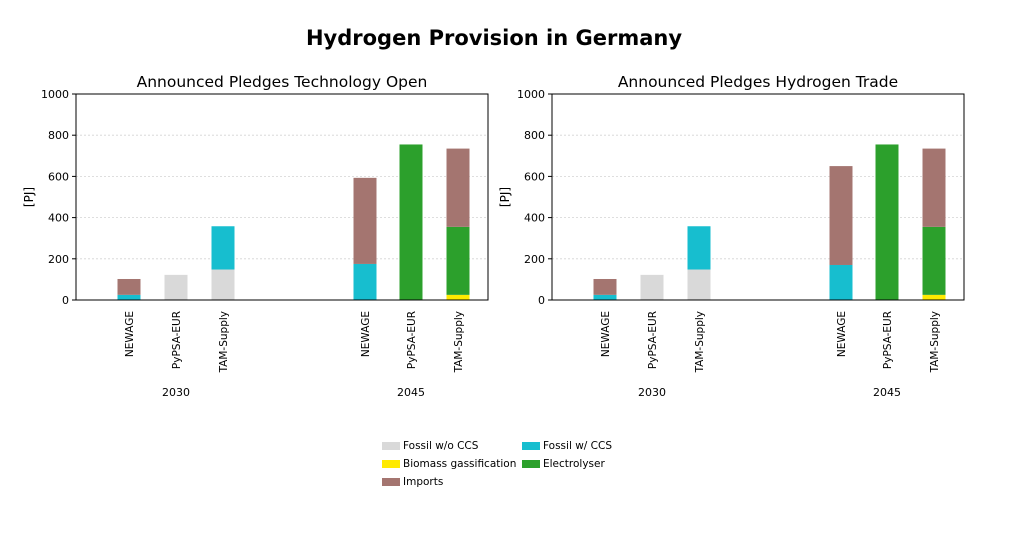  What do you see at coordinates (441, 446) in the screenshot?
I see `legend-label: Fossil w/o CCS` at bounding box center [441, 446].